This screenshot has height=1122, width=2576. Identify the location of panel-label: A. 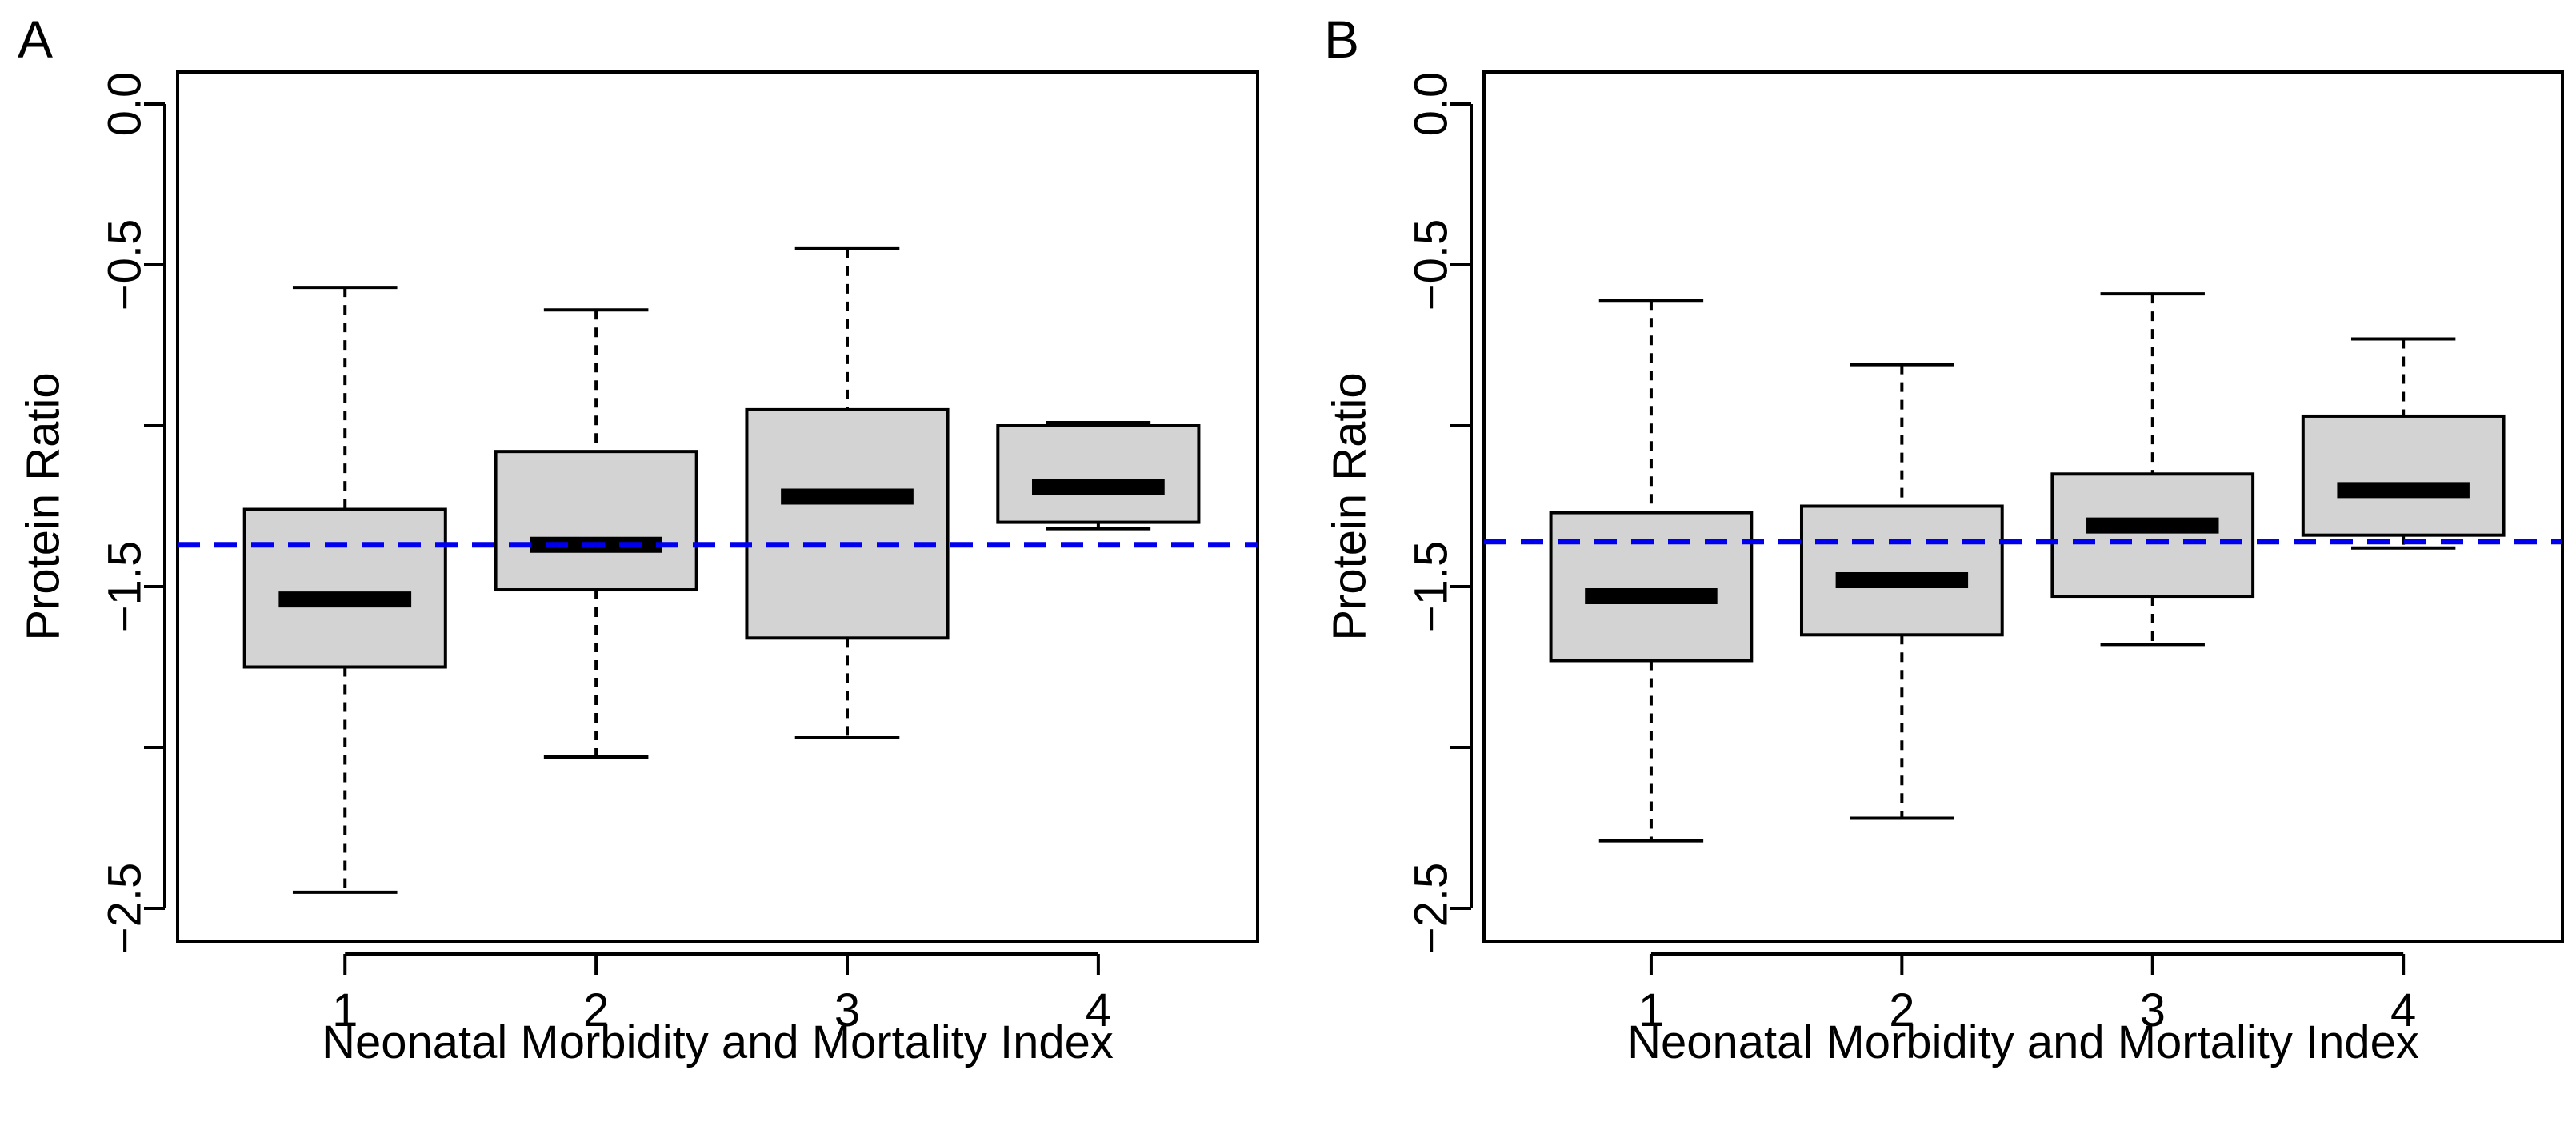
(35, 39).